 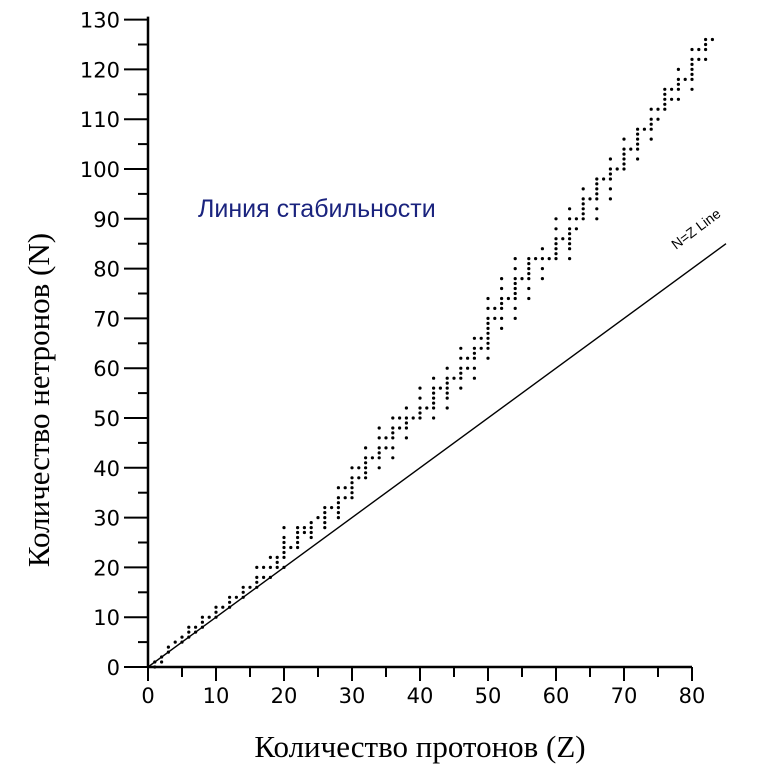 What do you see at coordinates (216, 696) in the screenshot?
I see `x-tick-label: 10` at bounding box center [216, 696].